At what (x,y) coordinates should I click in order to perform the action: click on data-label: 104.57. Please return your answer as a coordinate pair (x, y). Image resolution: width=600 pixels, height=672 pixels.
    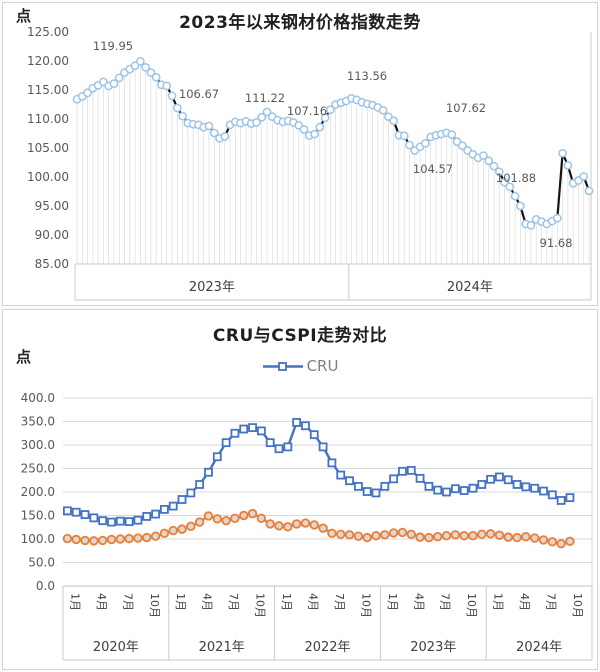
    Looking at the image, I should click on (433, 169).